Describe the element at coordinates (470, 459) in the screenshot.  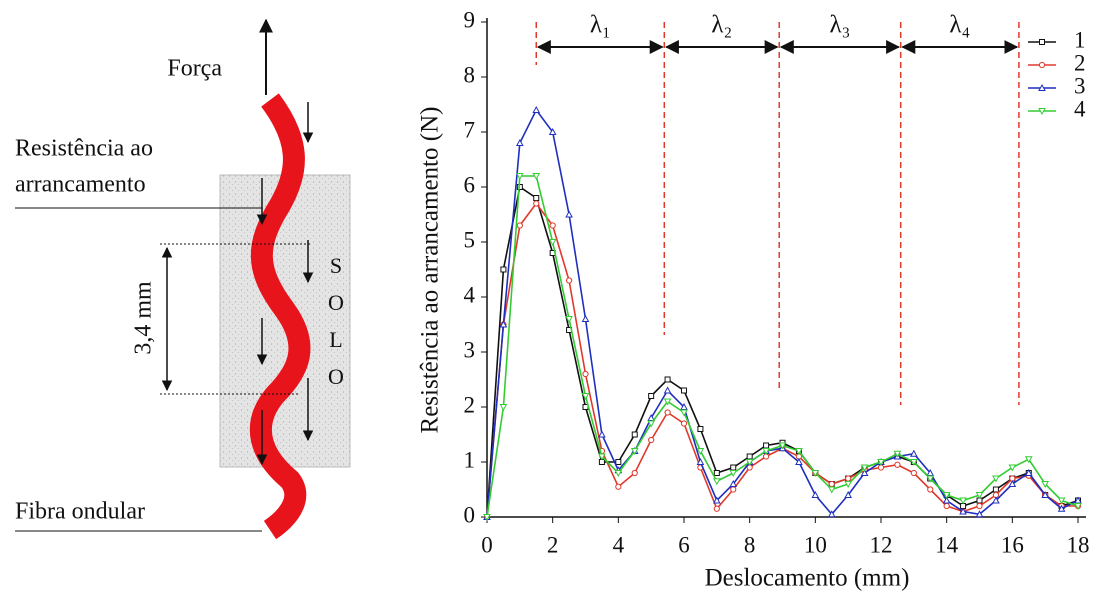
I see `y-tick-label: 1` at that location.